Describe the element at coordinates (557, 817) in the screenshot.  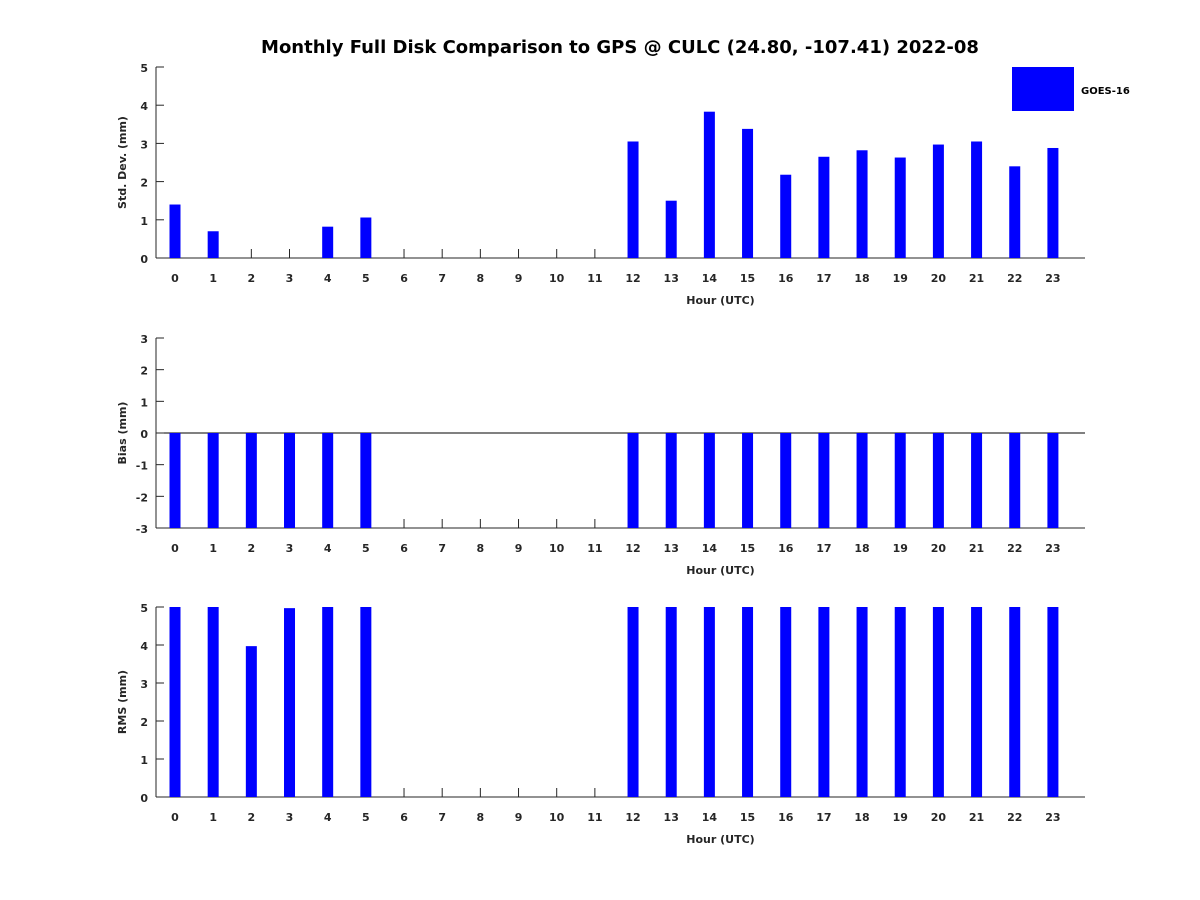
I see `rms-xtick-label: 10` at that location.